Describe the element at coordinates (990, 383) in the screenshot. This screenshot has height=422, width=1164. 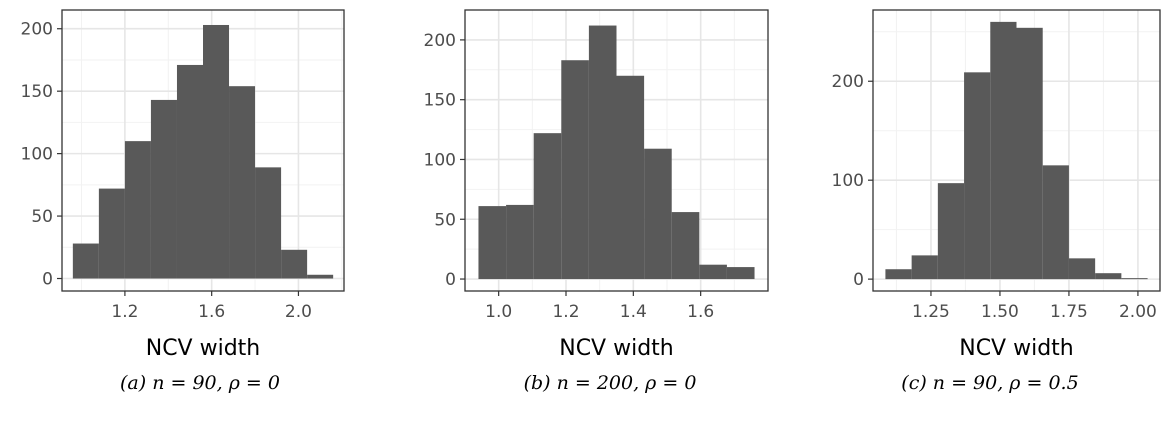
I see `caption-c: (c) n = 90, ρ = 0.5` at that location.